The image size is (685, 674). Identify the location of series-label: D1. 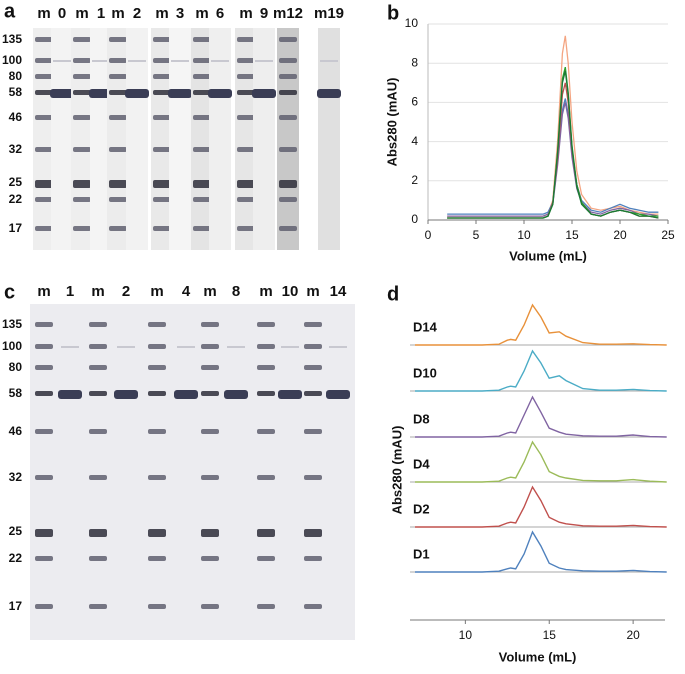
(421, 553).